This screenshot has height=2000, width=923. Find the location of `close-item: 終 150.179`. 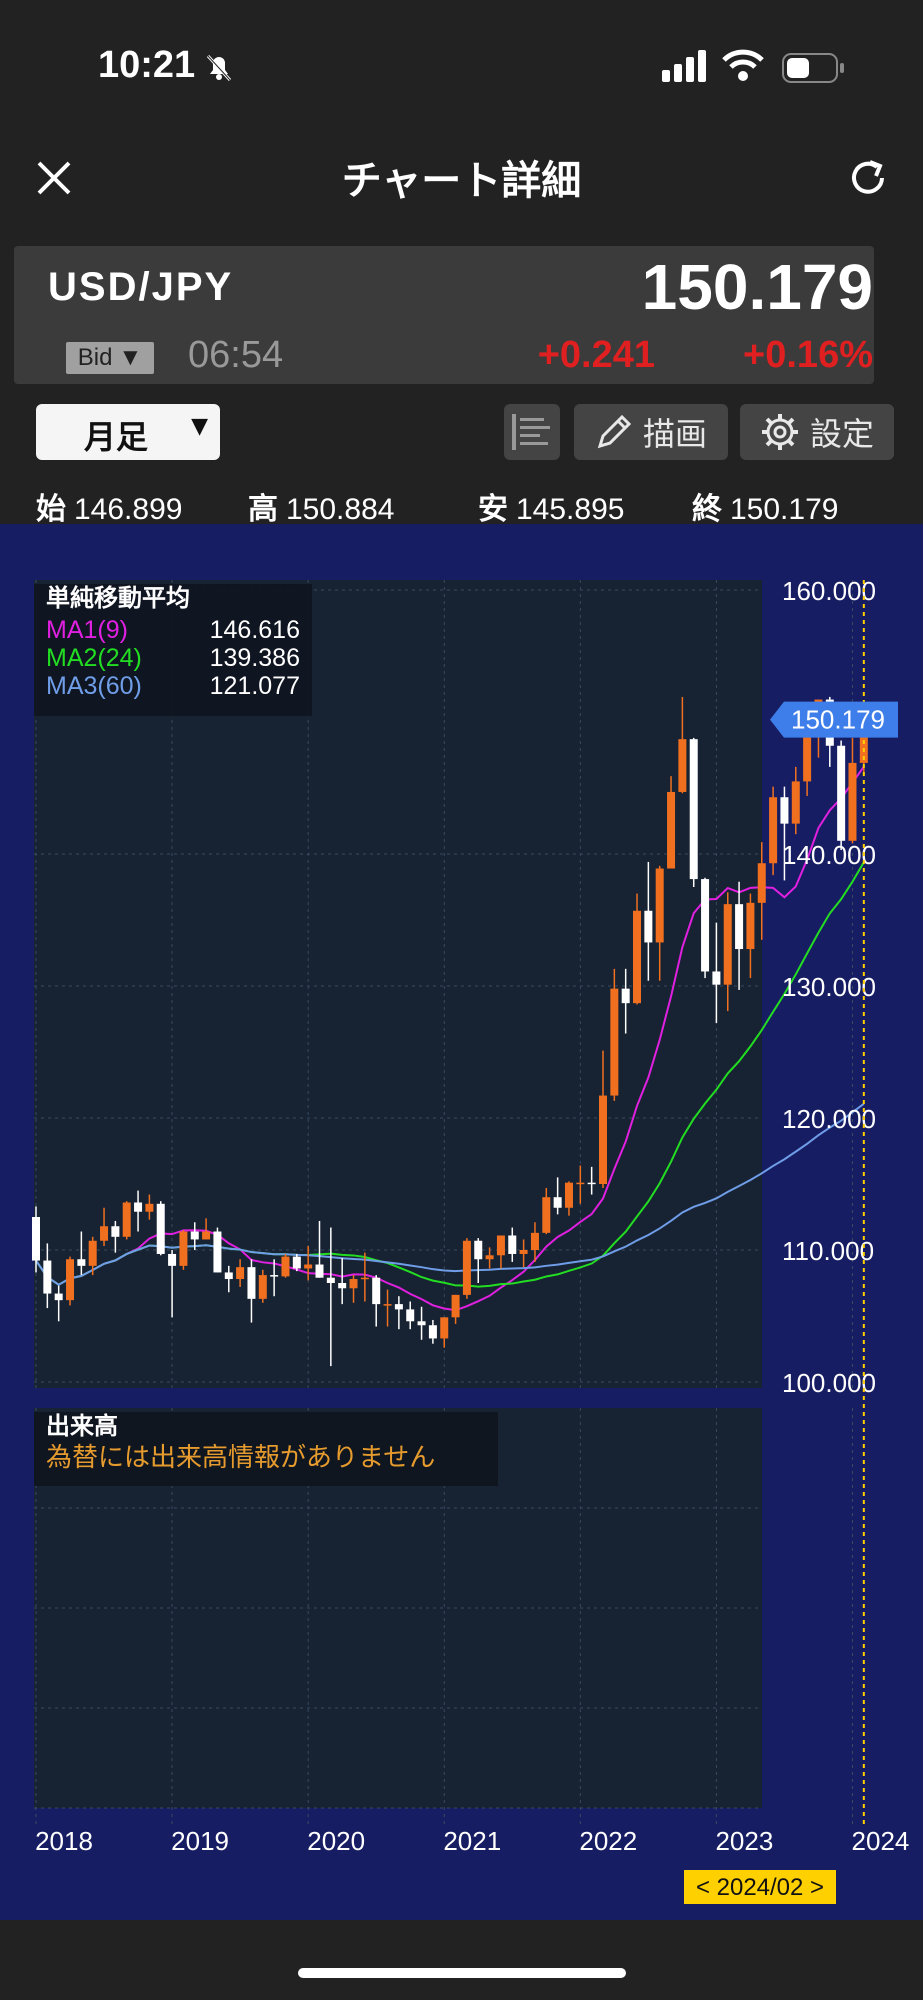

close-item: 終 150.179 is located at coordinates (765, 506).